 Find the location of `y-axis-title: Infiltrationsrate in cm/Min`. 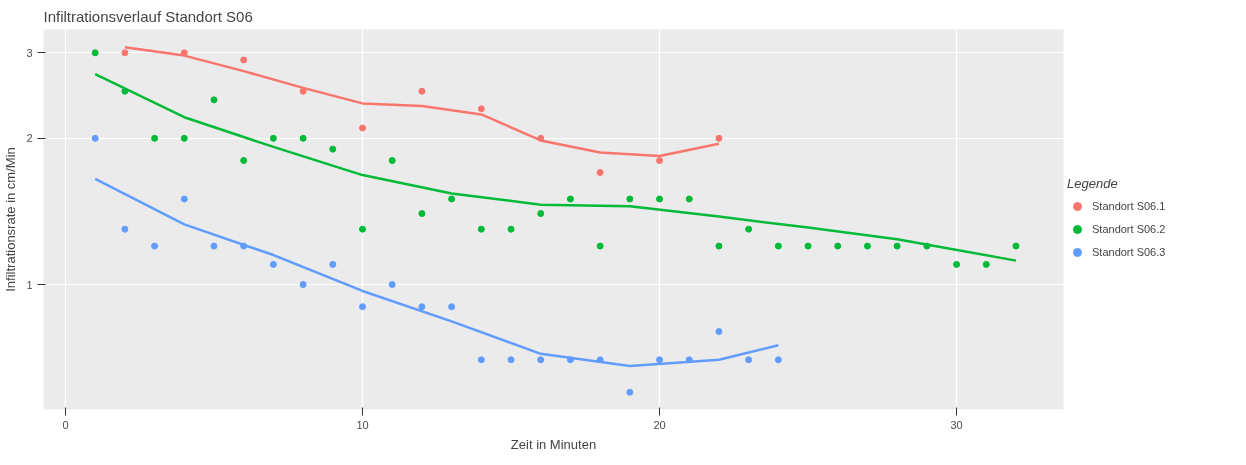

y-axis-title: Infiltrationsrate in cm/Min is located at coordinates (11, 219).